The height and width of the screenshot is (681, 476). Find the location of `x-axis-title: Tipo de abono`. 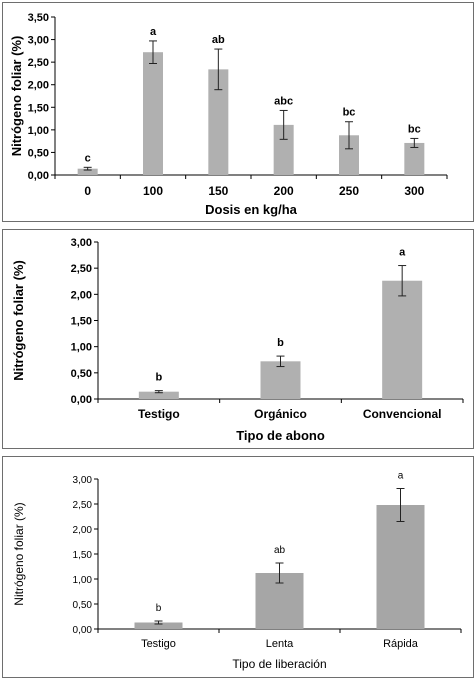

x-axis-title: Tipo de abono is located at coordinates (280, 435).